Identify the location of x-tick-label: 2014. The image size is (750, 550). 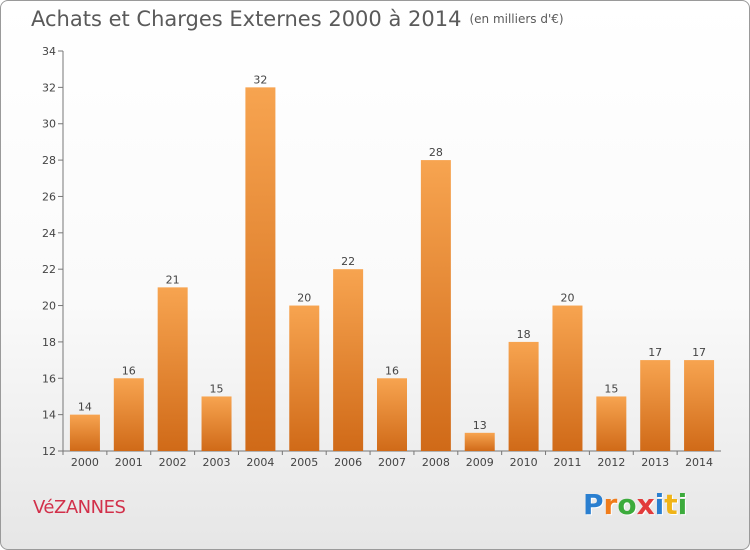
(699, 462).